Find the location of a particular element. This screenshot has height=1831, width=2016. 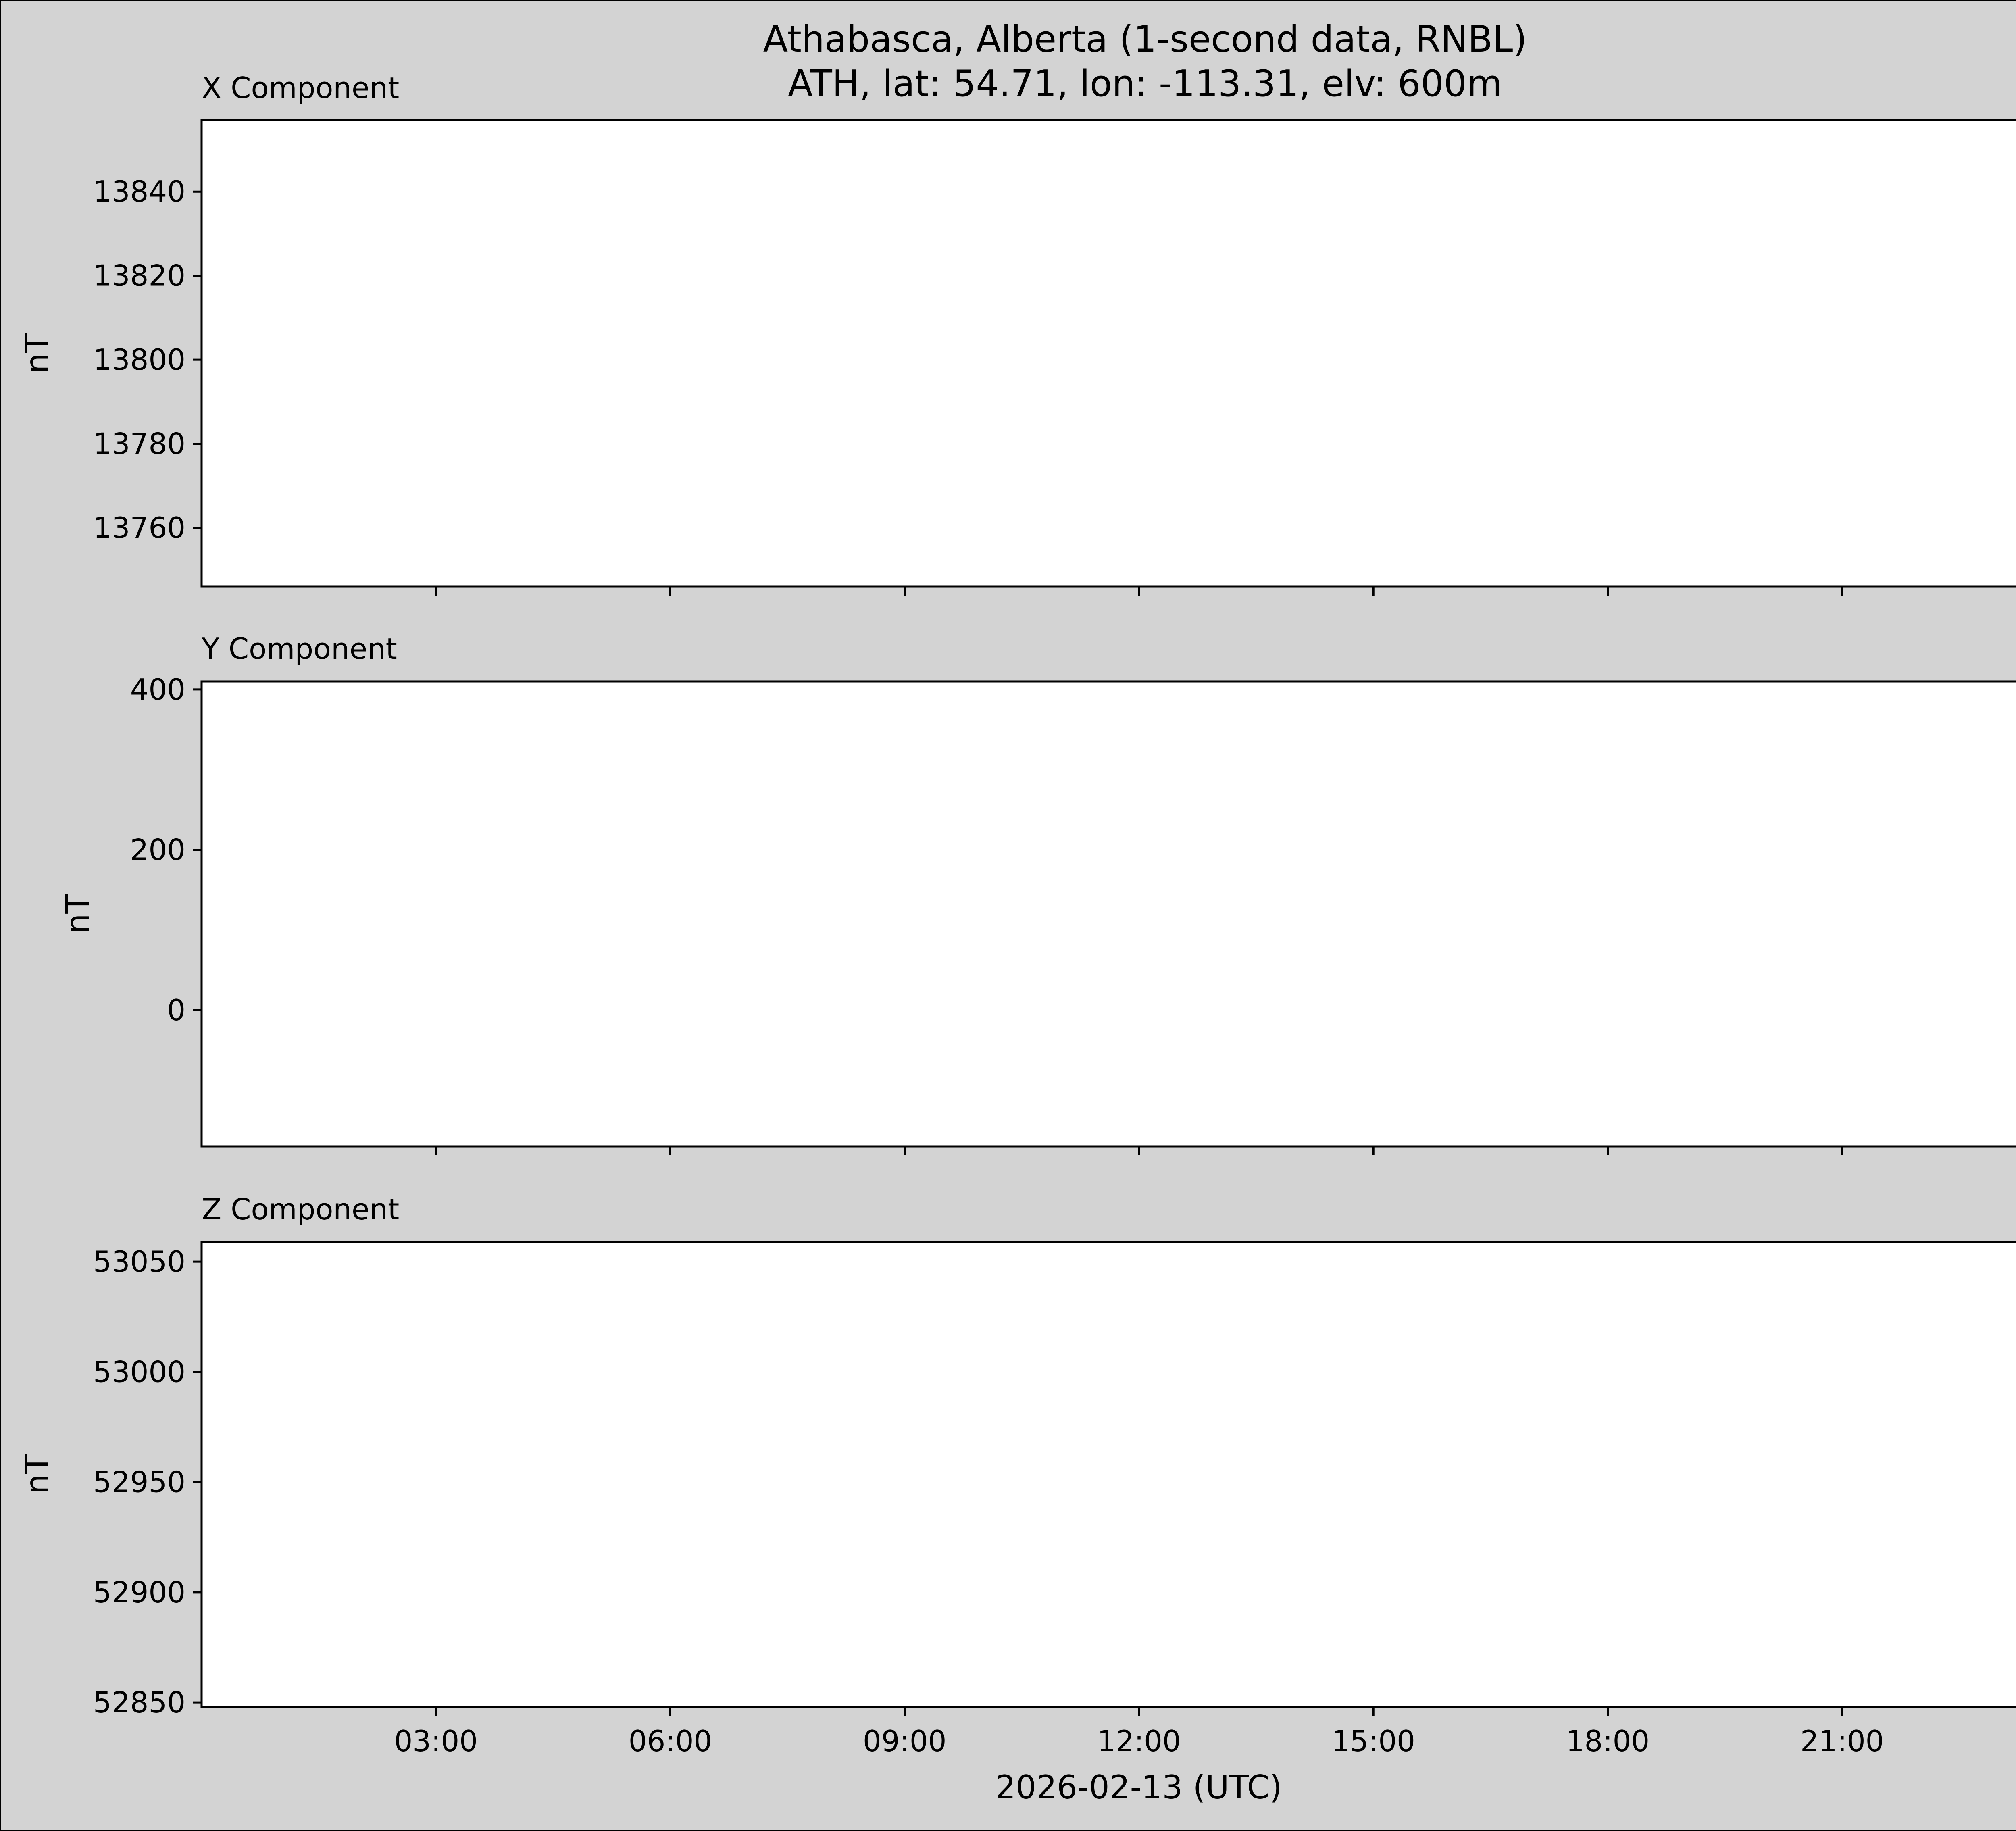

panel-title: X Component is located at coordinates (300, 88).